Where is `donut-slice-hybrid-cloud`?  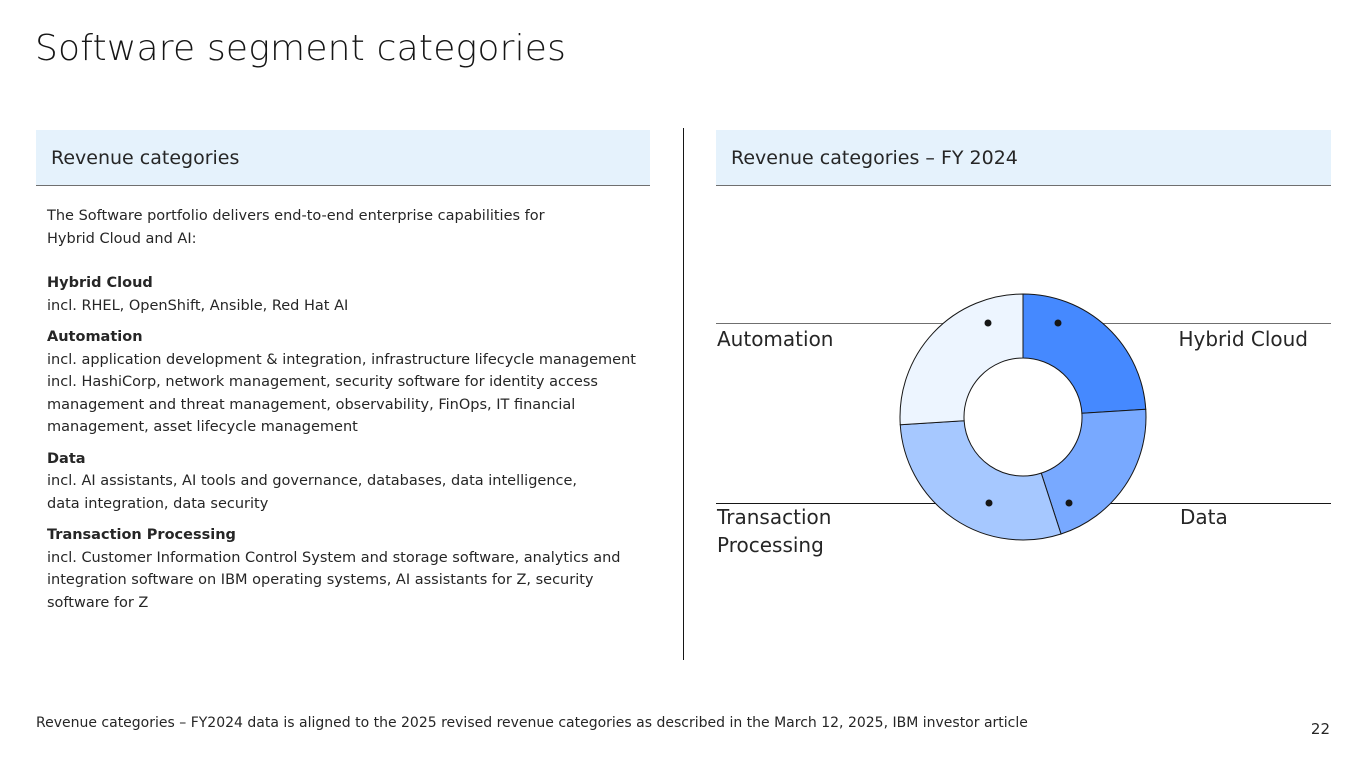 donut-slice-hybrid-cloud is located at coordinates (1084, 353).